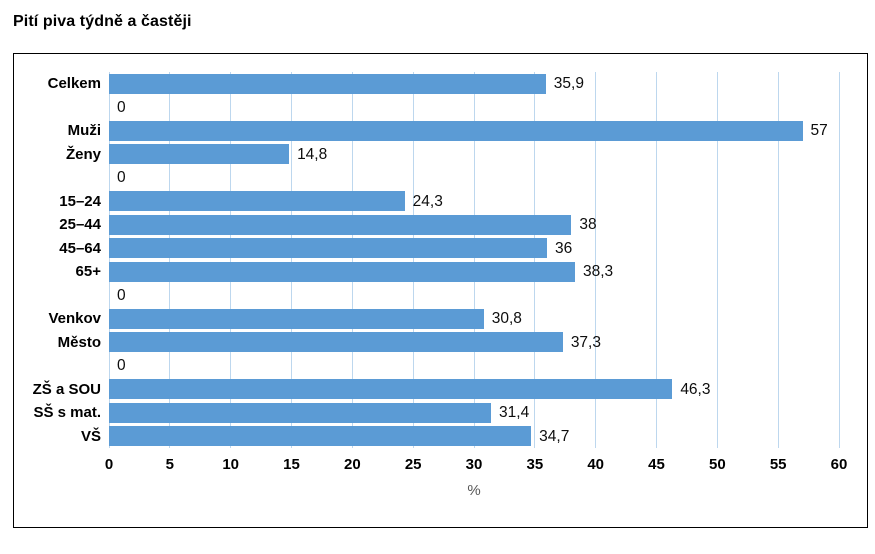  I want to click on value-label: 14,8, so click(312, 154).